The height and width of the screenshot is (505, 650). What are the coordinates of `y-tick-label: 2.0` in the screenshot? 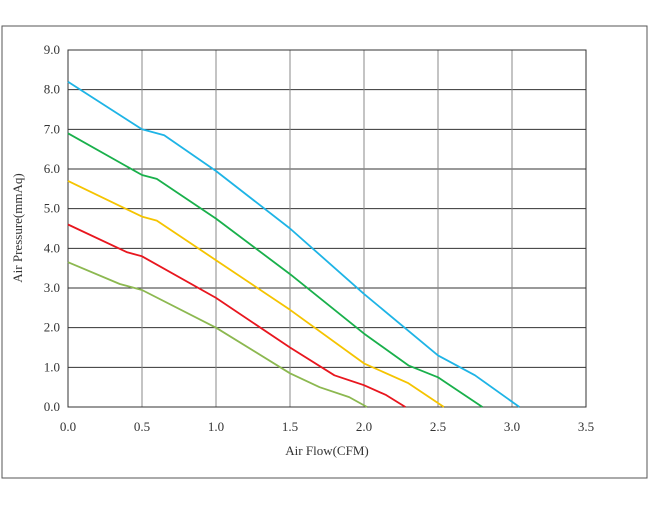 It's located at (52, 327).